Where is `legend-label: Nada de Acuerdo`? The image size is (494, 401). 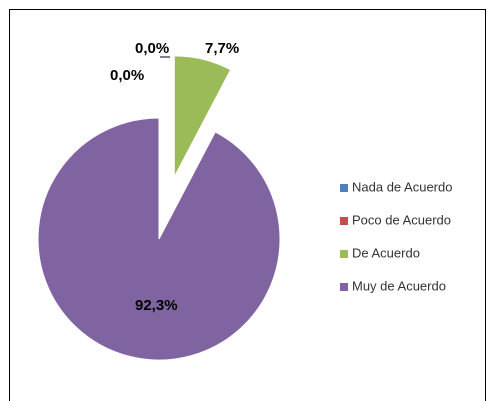 legend-label: Nada de Acuerdo is located at coordinates (402, 186).